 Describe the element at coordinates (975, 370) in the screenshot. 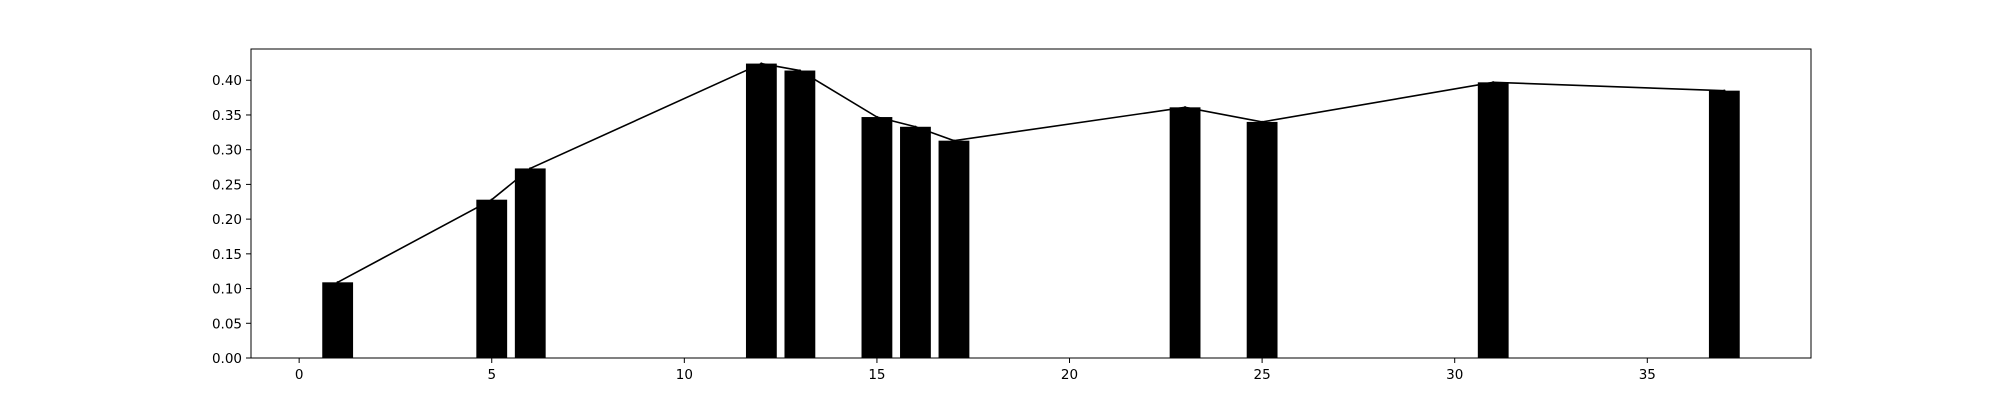

I see `x-axis-ticks: 0 5 10 15 20 25 30 35` at that location.